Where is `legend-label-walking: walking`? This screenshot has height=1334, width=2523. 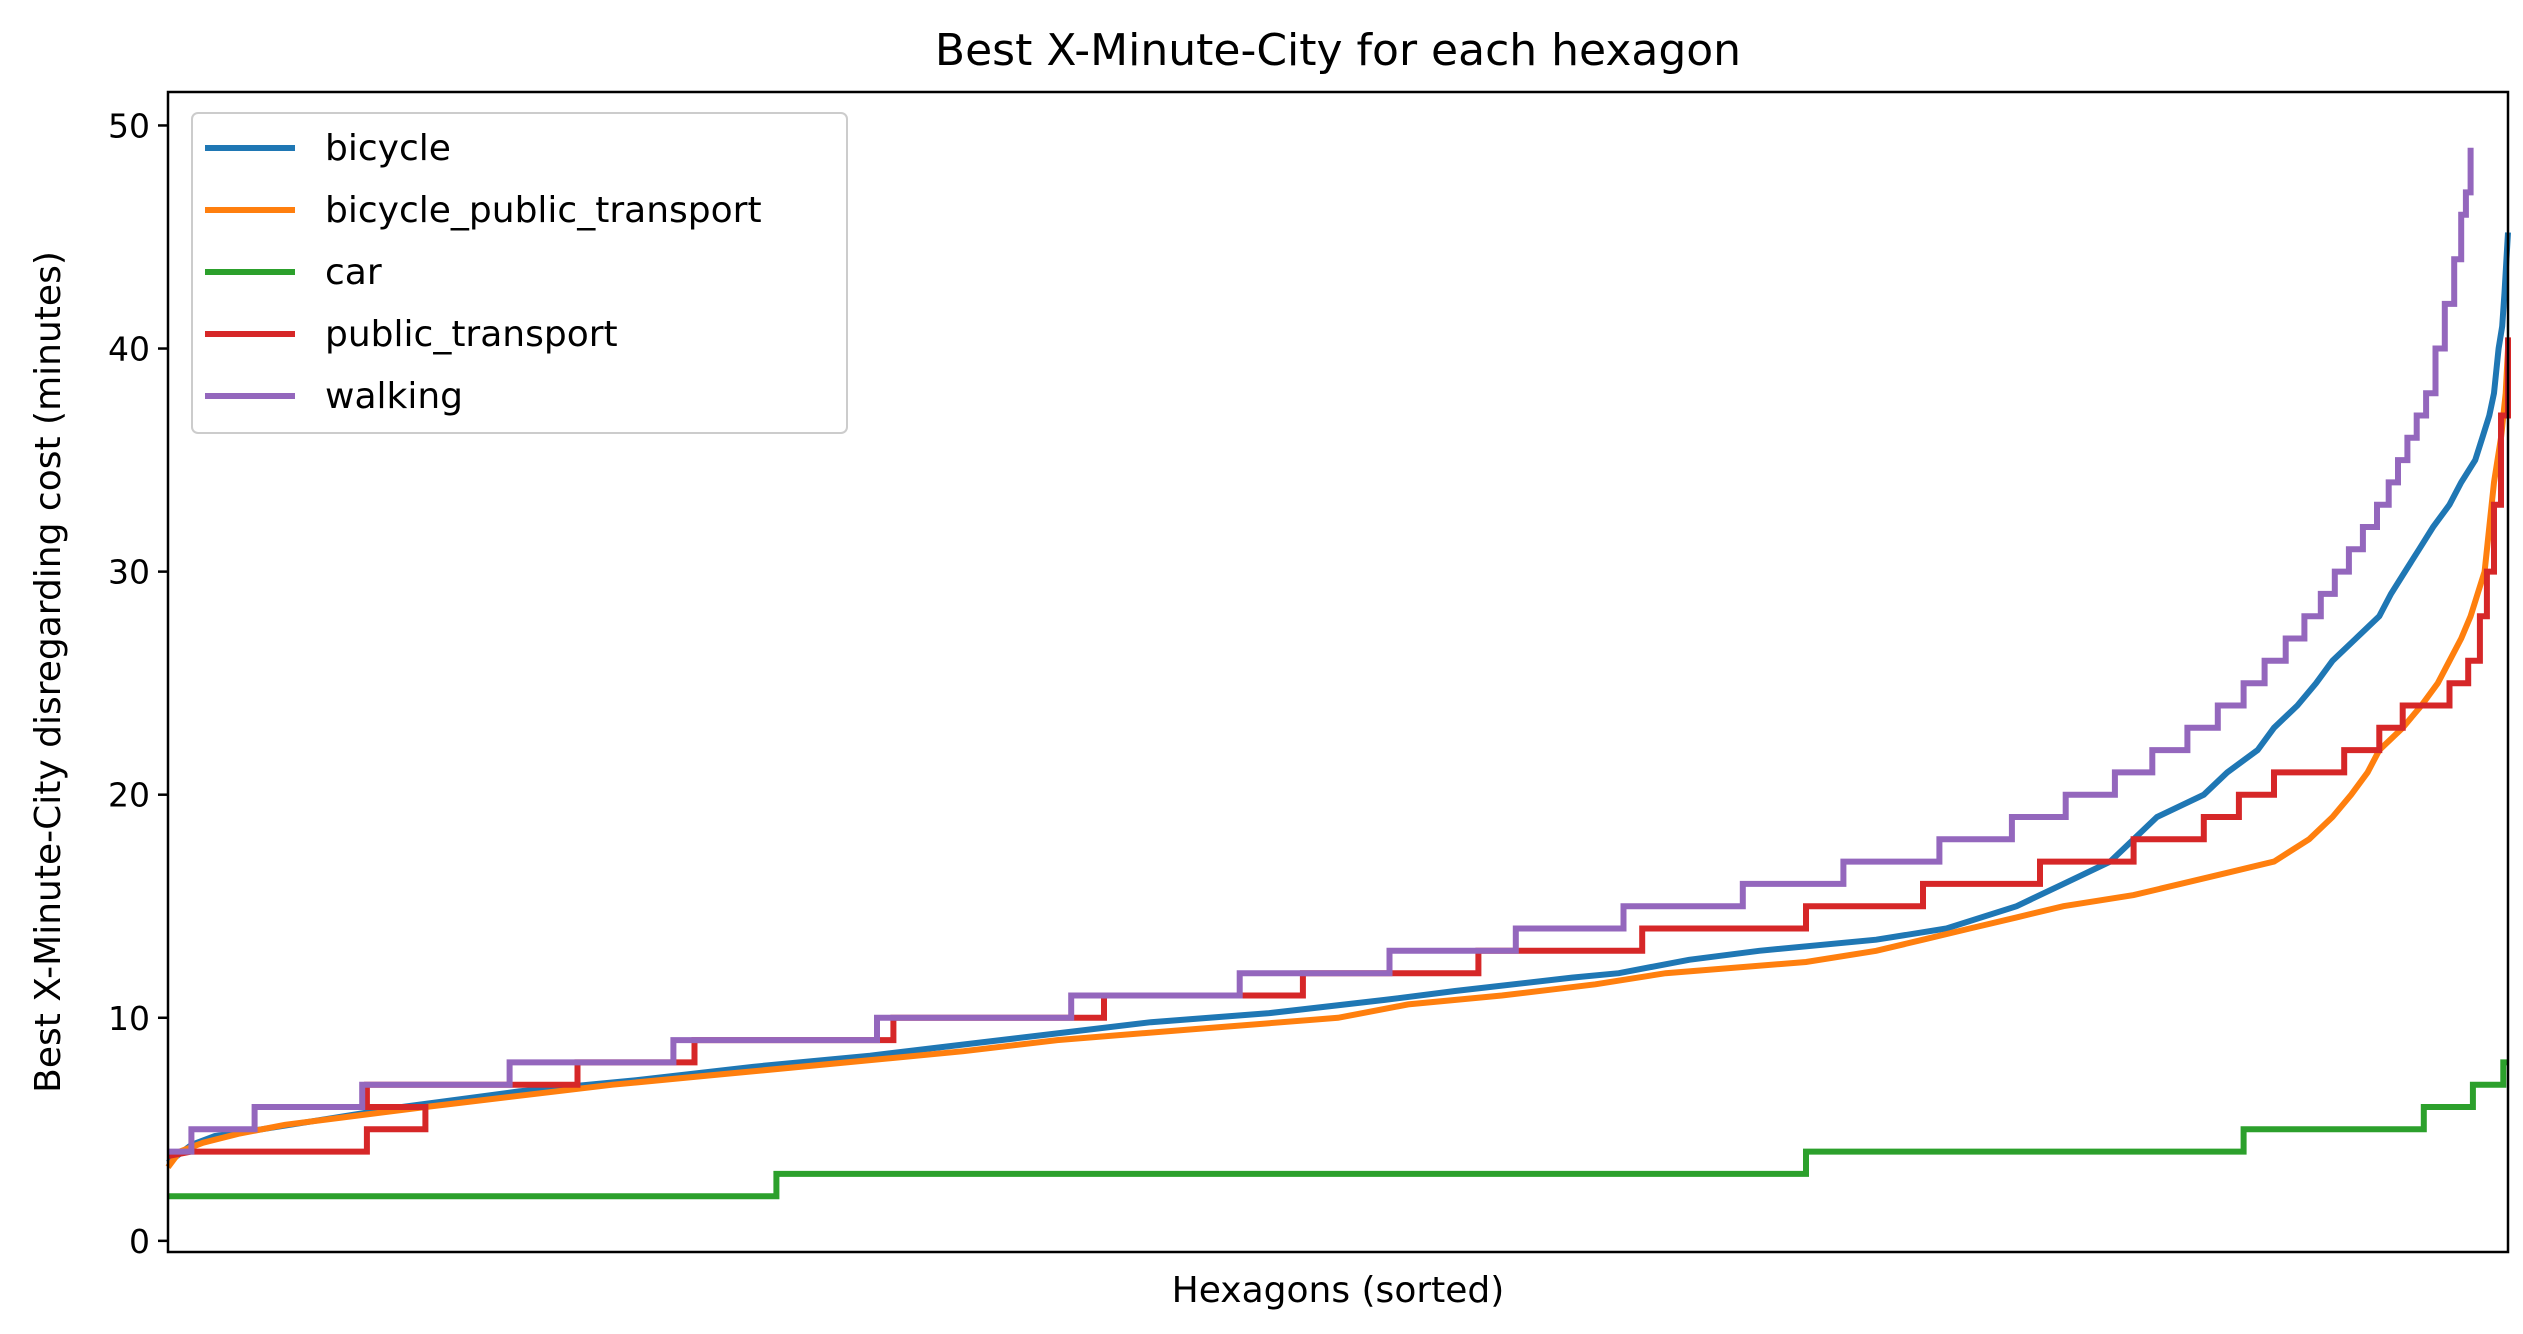 legend-label-walking: walking is located at coordinates (394, 396).